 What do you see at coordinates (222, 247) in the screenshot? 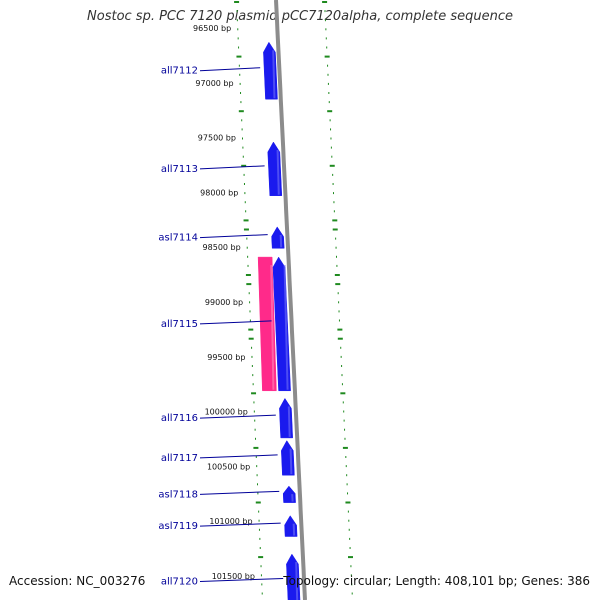
I see `bp-label: 98500 bp` at bounding box center [222, 247].